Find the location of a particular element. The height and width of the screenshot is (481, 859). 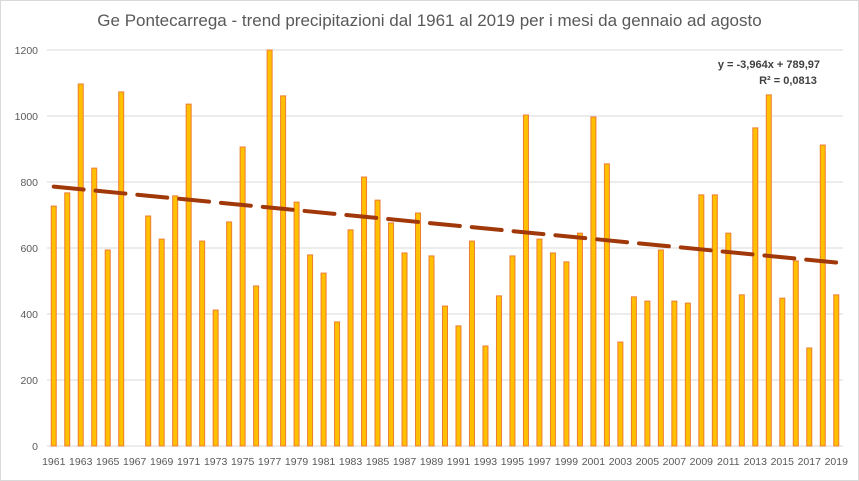

x-tick-label: 2011 is located at coordinates (728, 462).